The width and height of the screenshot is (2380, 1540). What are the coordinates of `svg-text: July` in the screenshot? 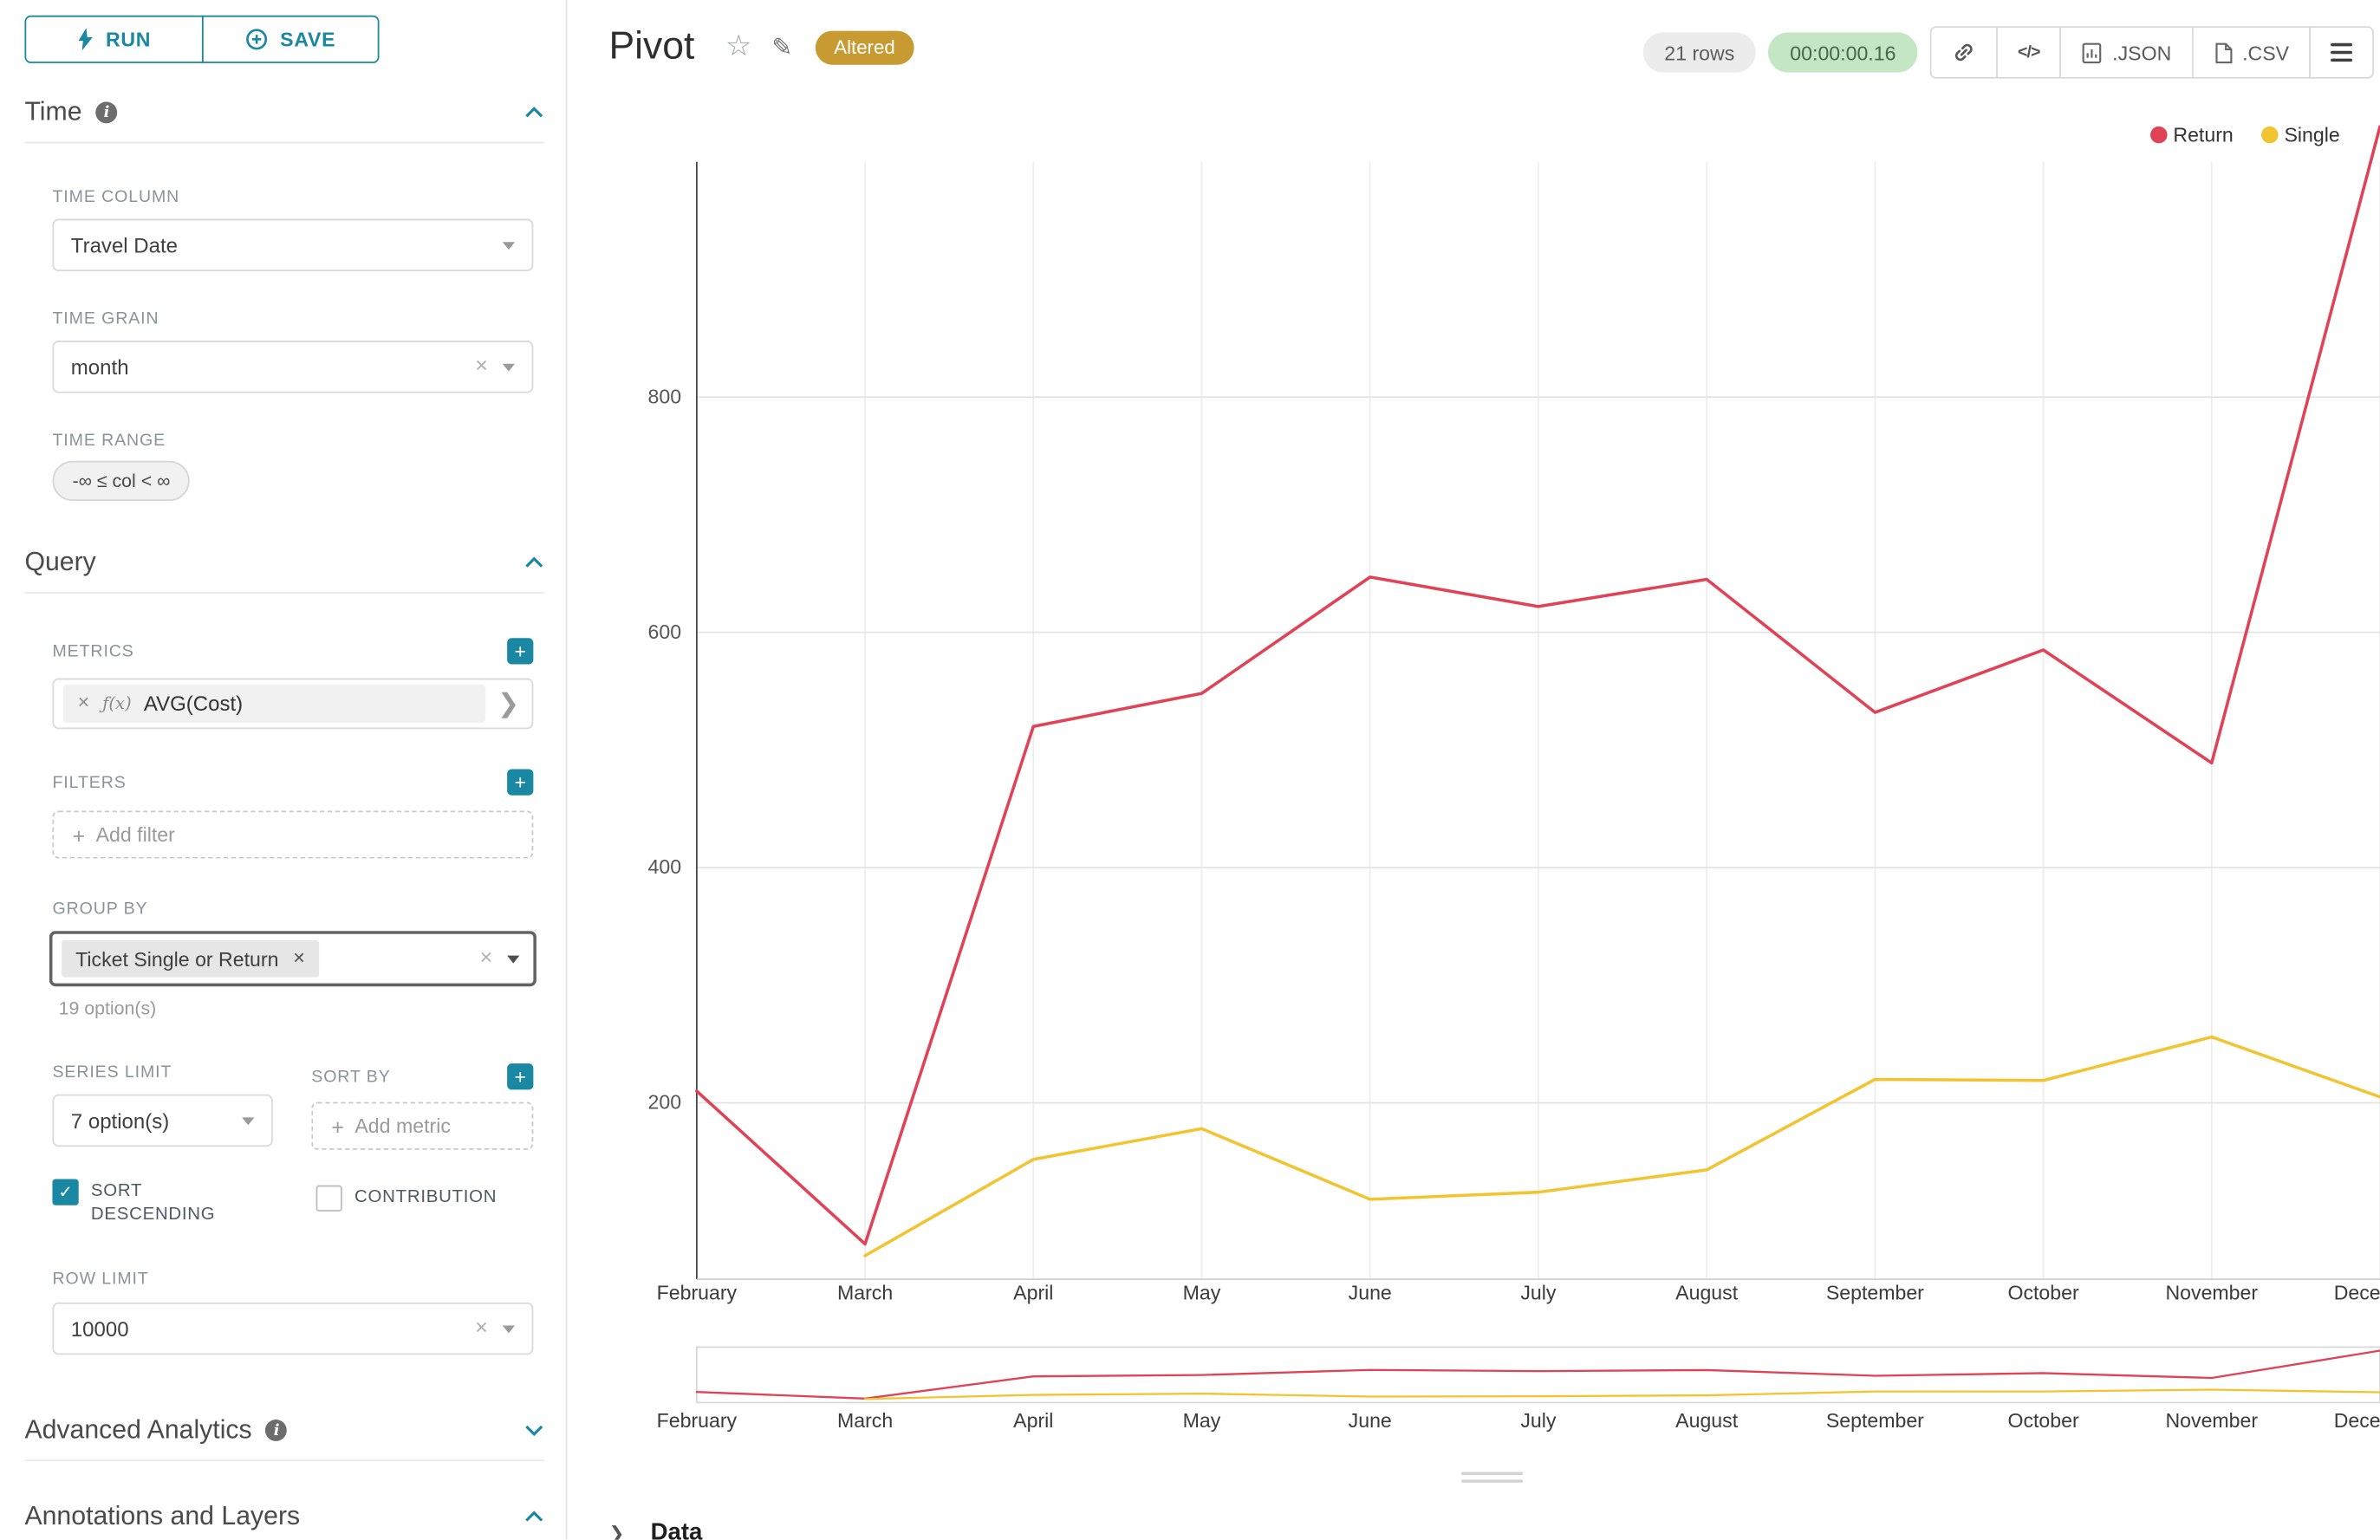 It's located at (1538, 1292).